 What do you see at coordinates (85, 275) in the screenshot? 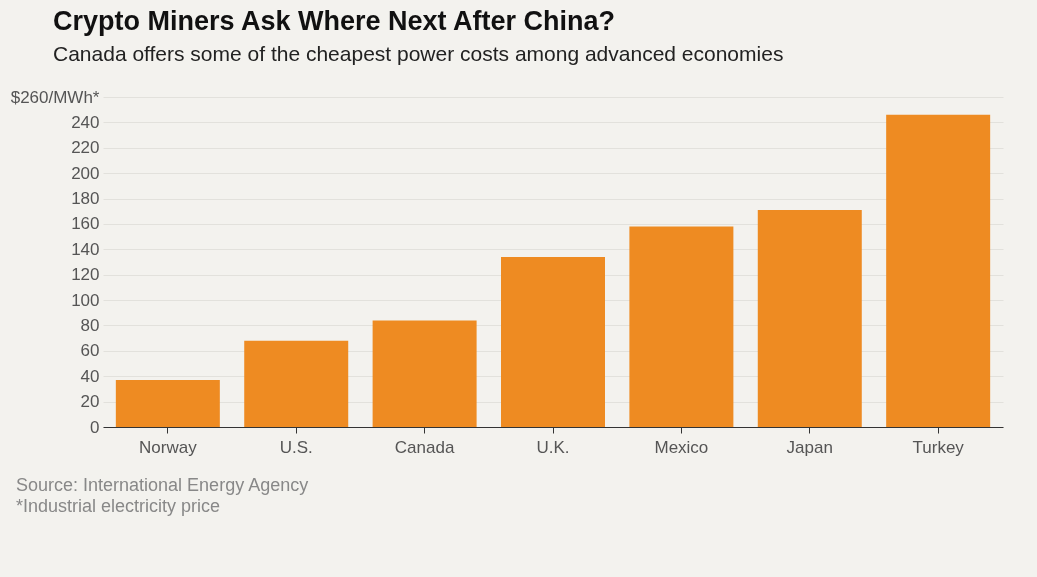
I see `y-tick-label: 120` at bounding box center [85, 275].